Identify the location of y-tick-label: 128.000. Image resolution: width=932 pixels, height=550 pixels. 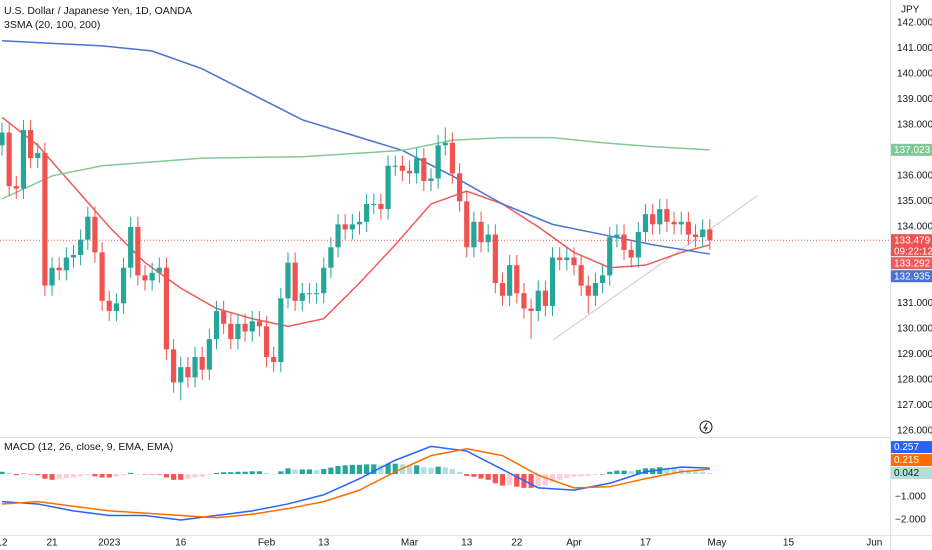
(914, 380).